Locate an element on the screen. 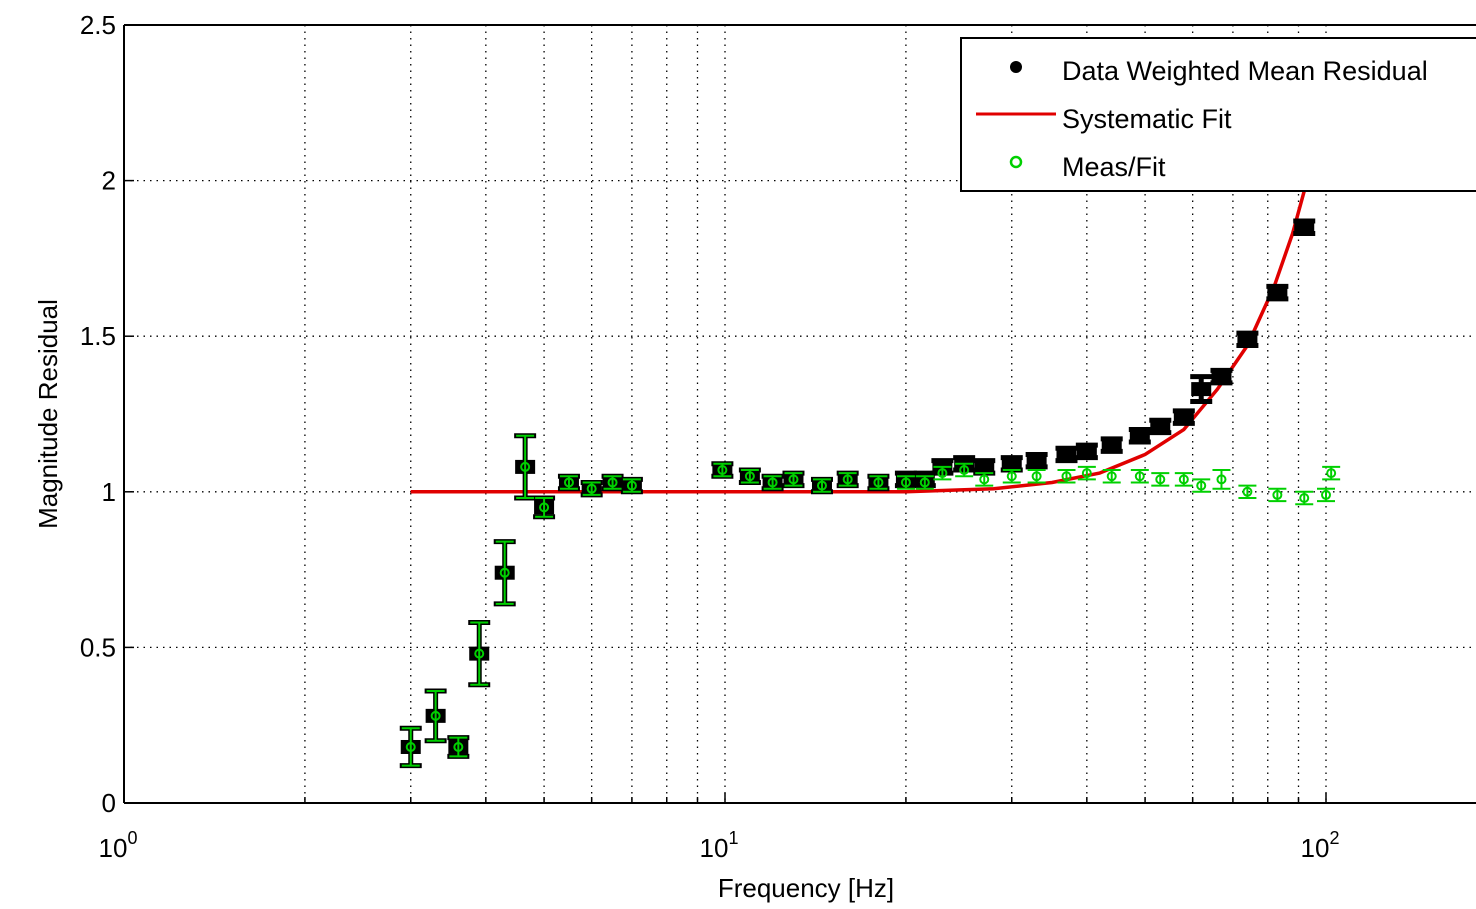 This screenshot has width=1476, height=909. y-tick-label: 2.5 is located at coordinates (98, 25).